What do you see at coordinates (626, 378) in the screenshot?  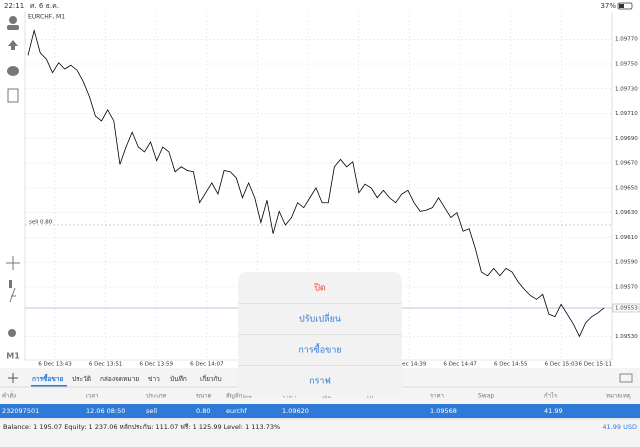 I see `layout-icon` at bounding box center [626, 378].